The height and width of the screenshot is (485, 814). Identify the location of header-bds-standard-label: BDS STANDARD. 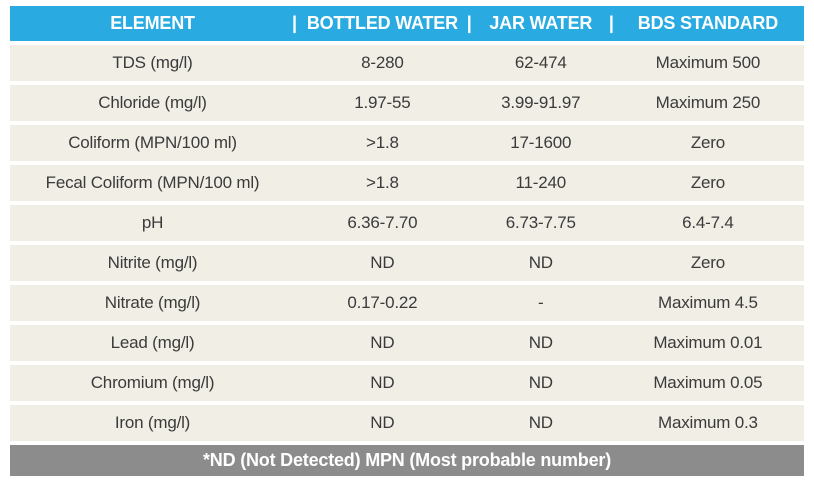
(708, 23).